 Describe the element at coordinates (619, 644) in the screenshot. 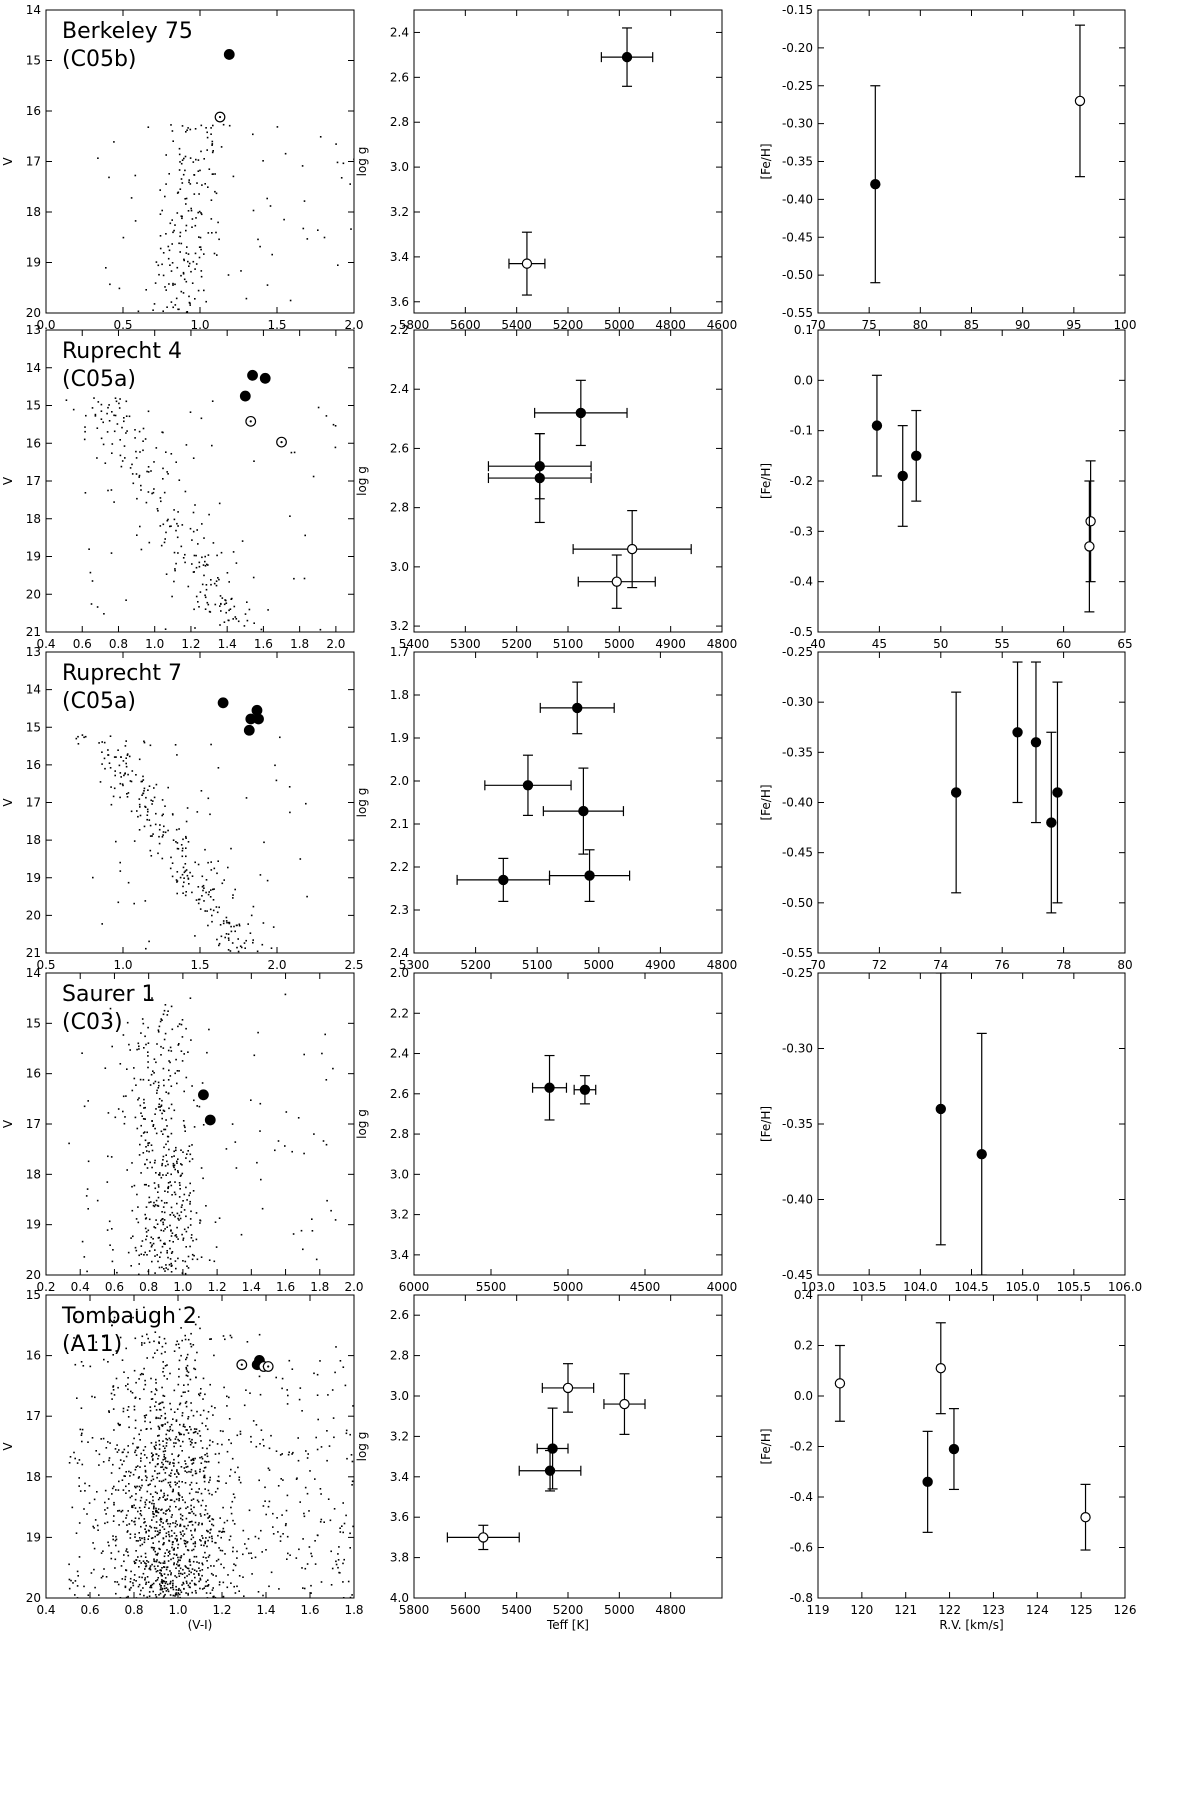

I see `x-tick-label: 5000` at that location.